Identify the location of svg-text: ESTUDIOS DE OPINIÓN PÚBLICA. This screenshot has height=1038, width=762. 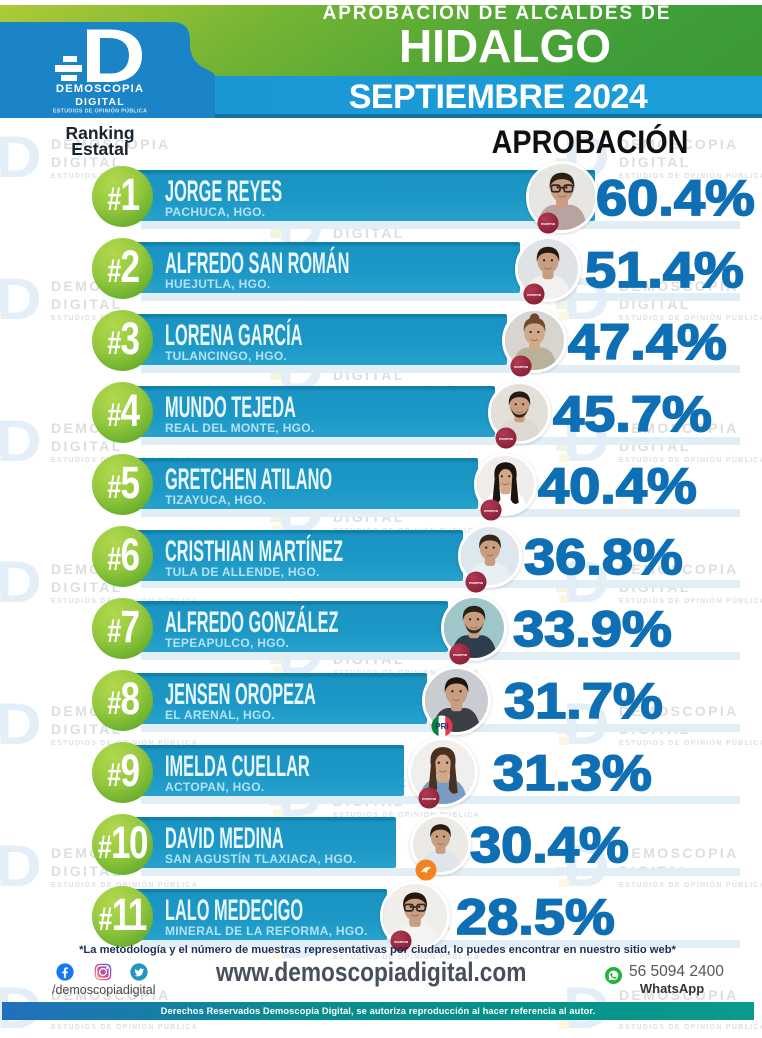
(100, 111).